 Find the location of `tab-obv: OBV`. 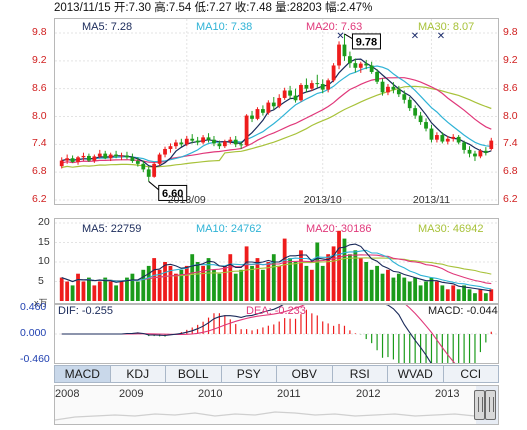

tab-obv: OBV is located at coordinates (305, 374).